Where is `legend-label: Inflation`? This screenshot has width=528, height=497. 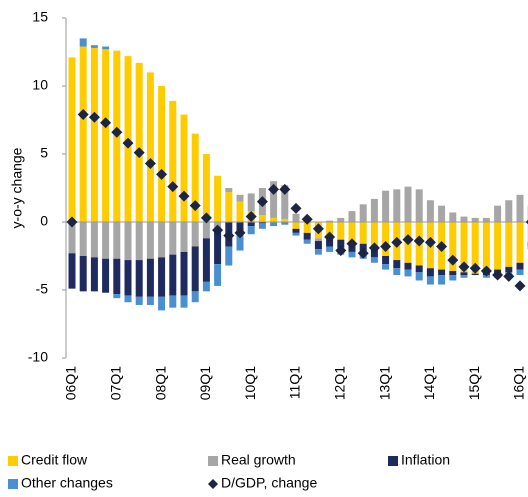
legend-label: Inflation is located at coordinates (425, 460).